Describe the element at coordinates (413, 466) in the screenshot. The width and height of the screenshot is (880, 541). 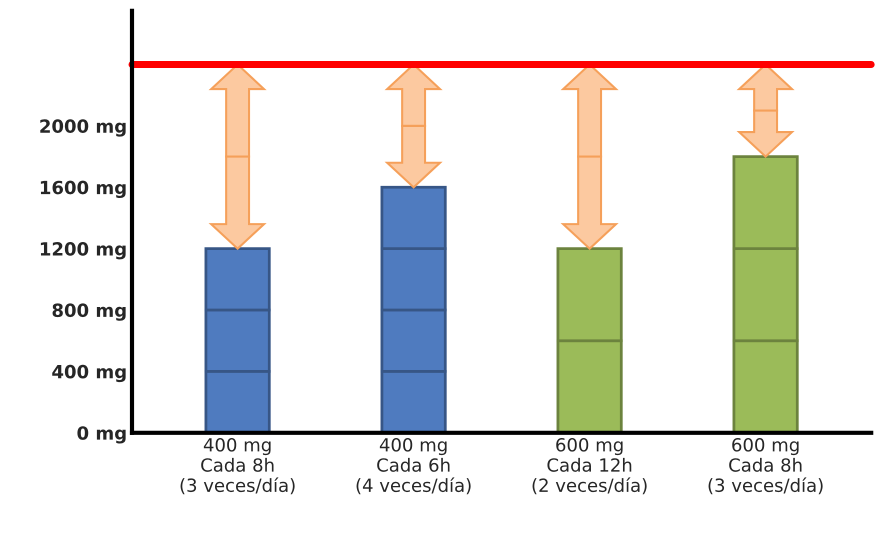
I see `x-tick-label: 400 mg Cada 6h (4 veces/día)` at that location.